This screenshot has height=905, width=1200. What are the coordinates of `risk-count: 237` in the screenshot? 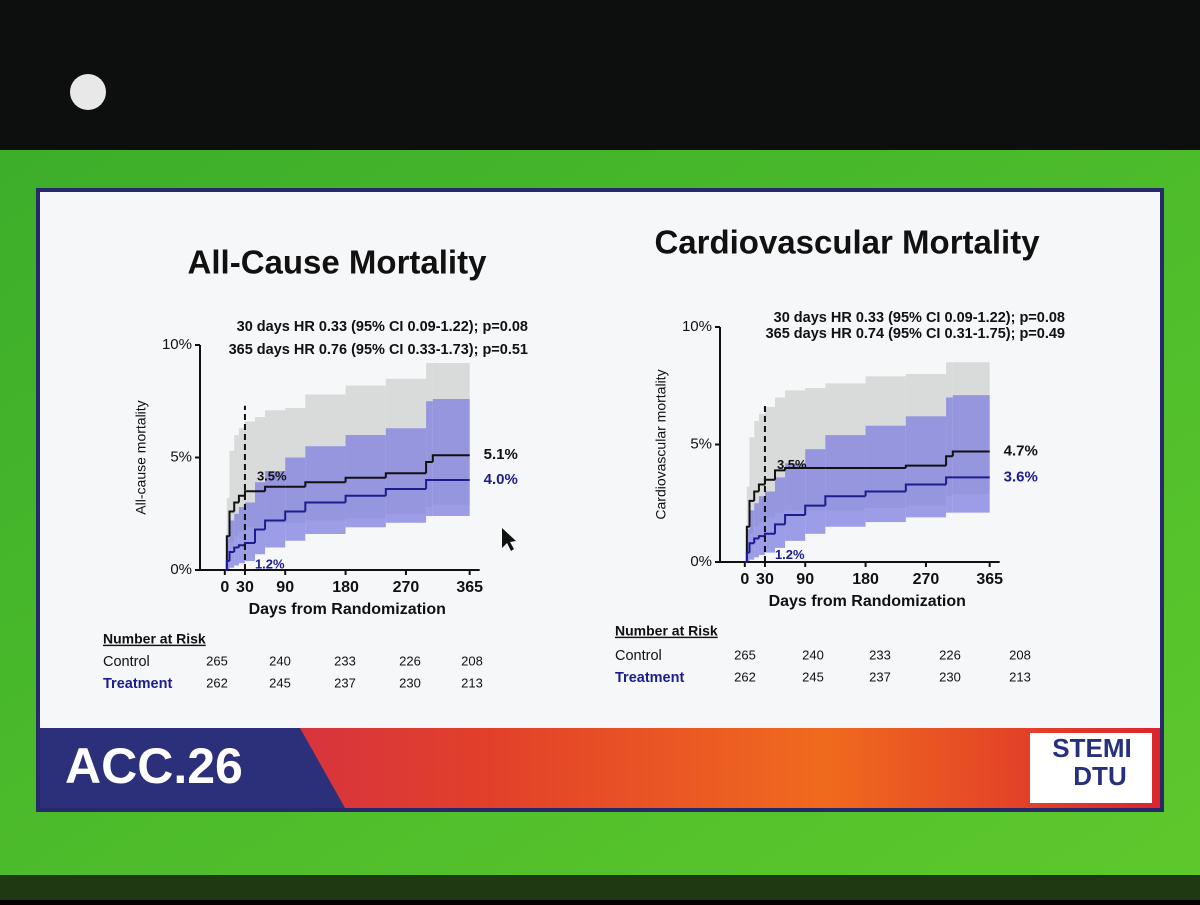 It's located at (345, 682).